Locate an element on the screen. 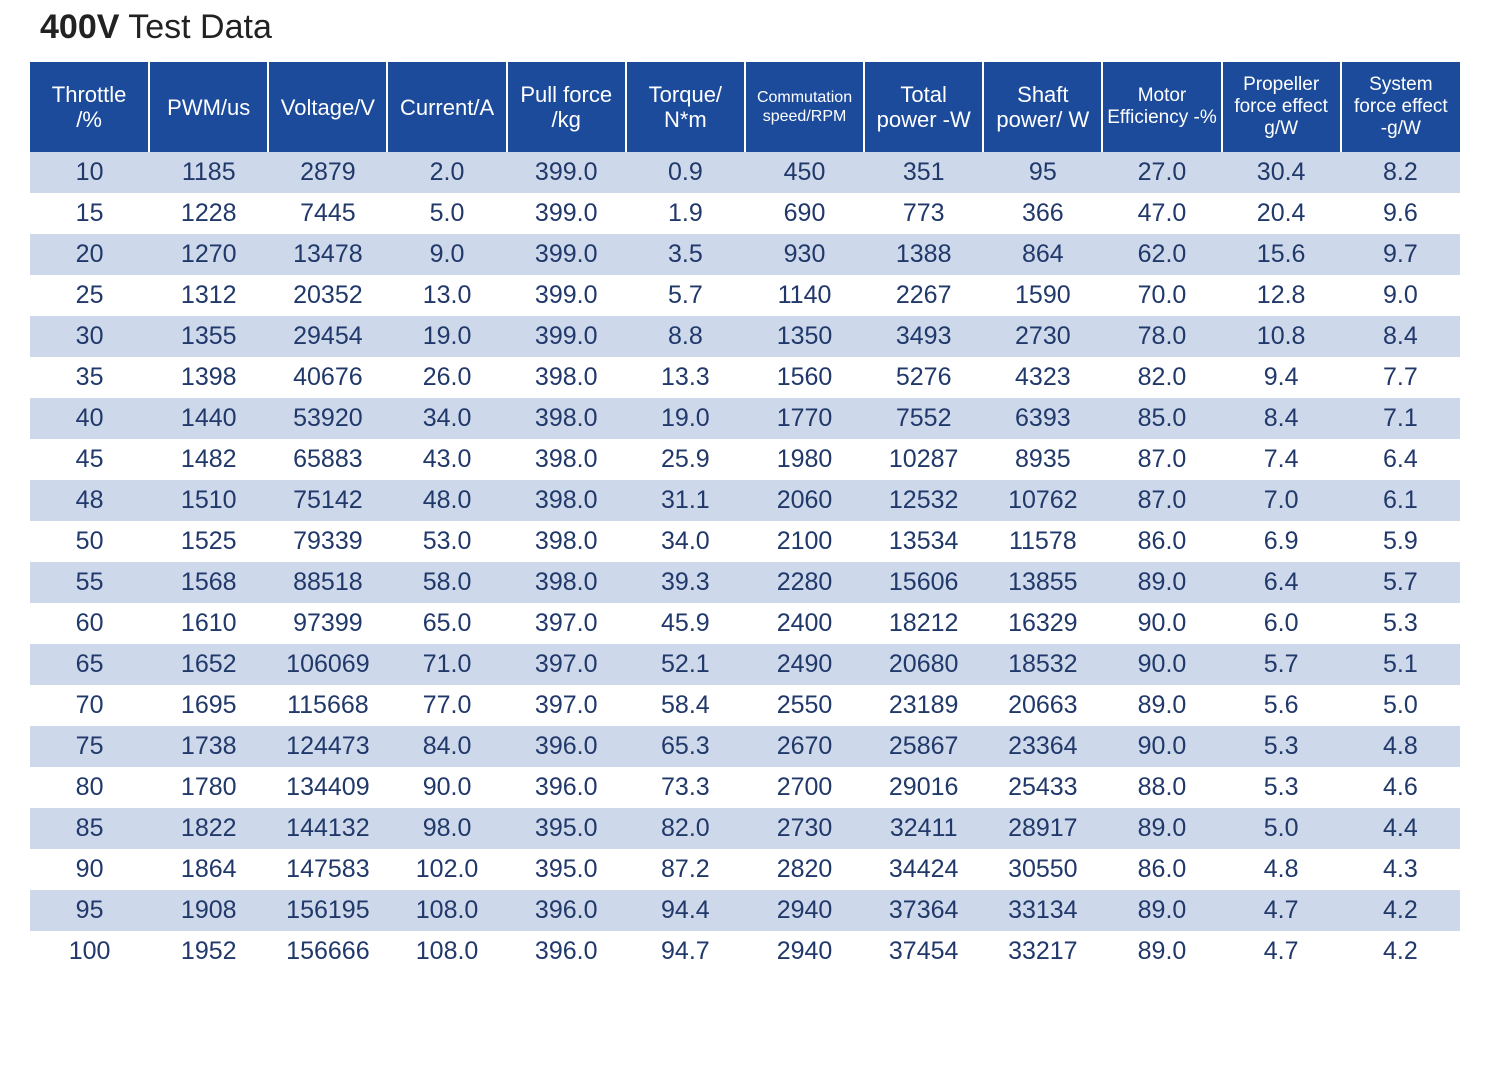  table-cell: 2550 is located at coordinates (804, 705).